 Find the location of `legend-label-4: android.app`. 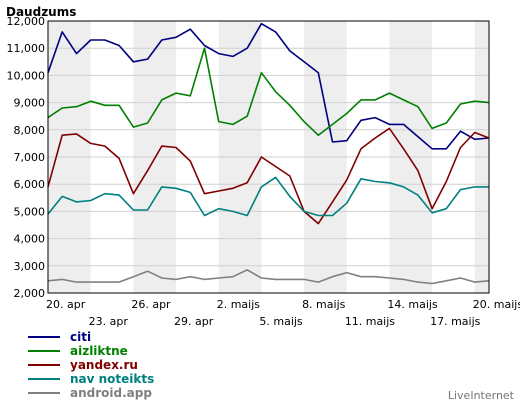

legend-label-4: android.app is located at coordinates (111, 393).